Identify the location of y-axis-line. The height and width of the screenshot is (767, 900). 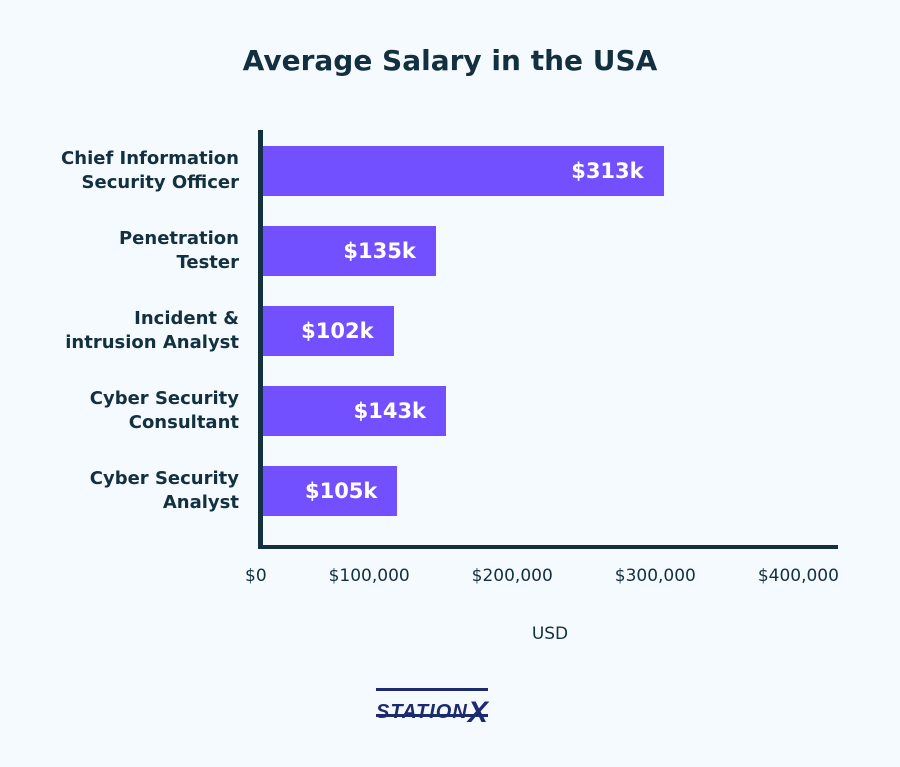
(260, 339).